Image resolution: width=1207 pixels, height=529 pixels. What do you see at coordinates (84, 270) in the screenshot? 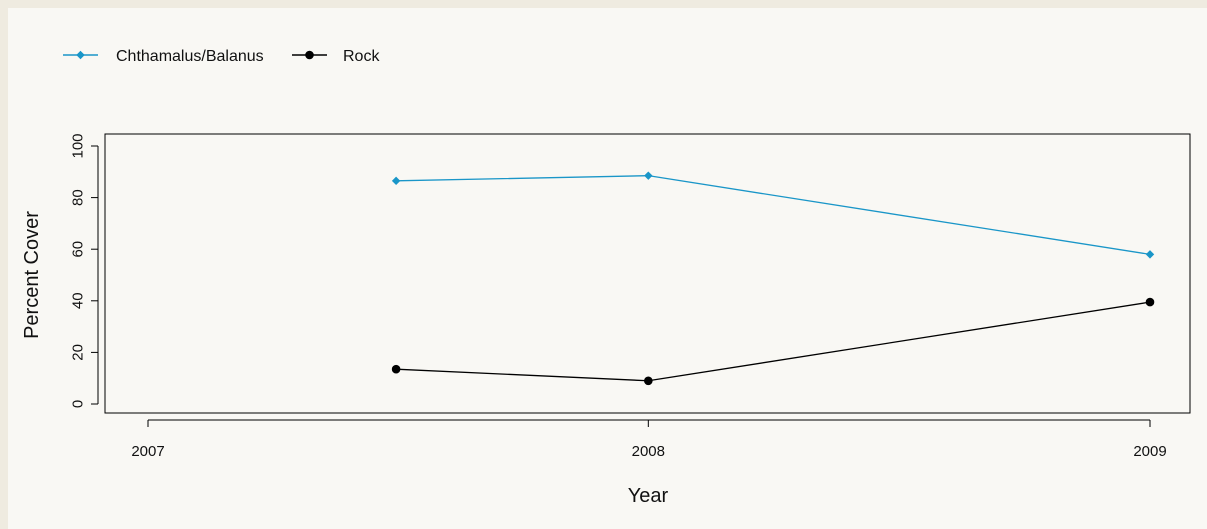
I see `y-axis: 0 20 40 60 80 100` at bounding box center [84, 270].